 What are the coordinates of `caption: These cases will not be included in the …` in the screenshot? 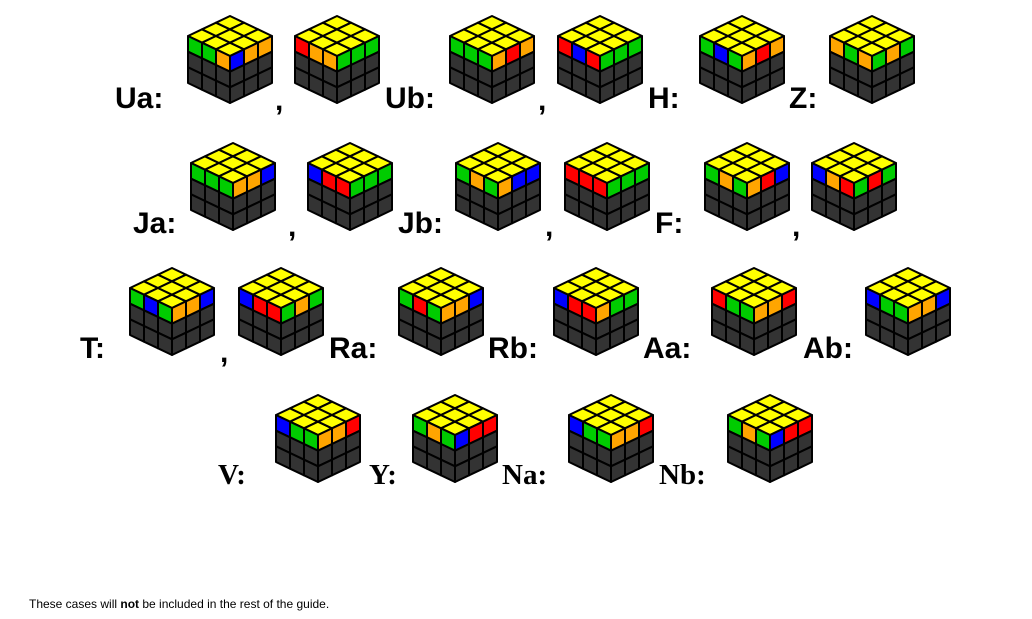 It's located at (179, 604).